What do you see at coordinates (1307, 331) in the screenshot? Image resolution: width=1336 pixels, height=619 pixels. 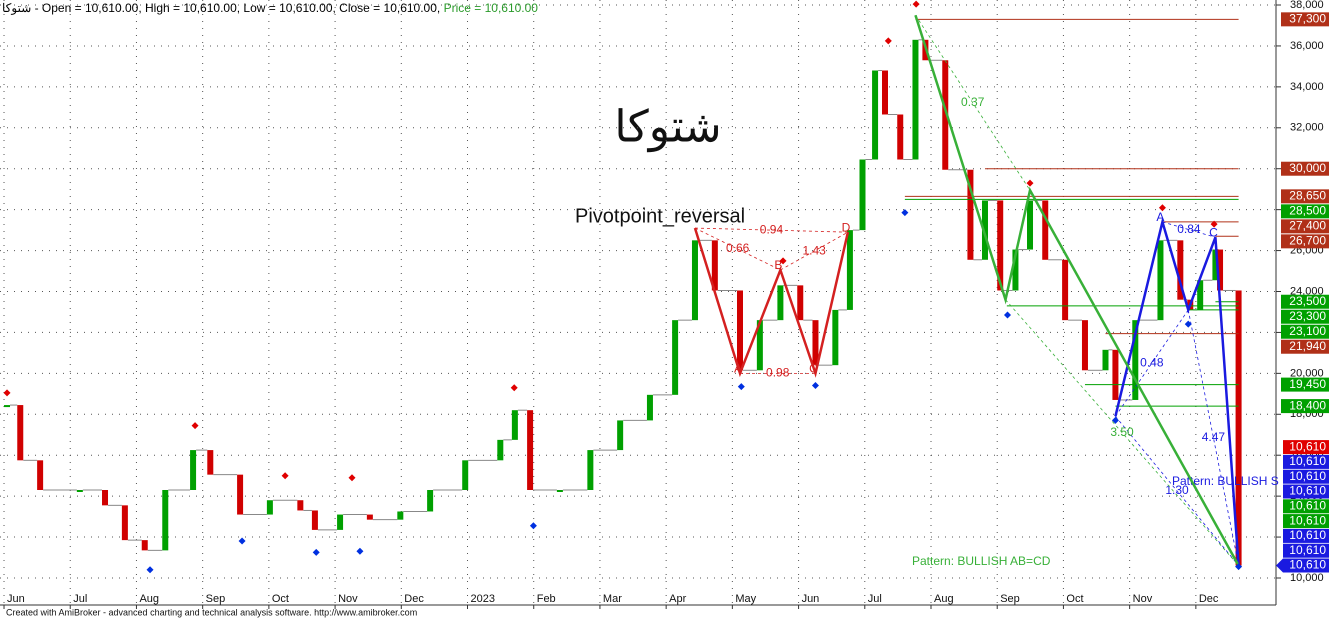 I see `level-label: 23,100` at bounding box center [1307, 331].